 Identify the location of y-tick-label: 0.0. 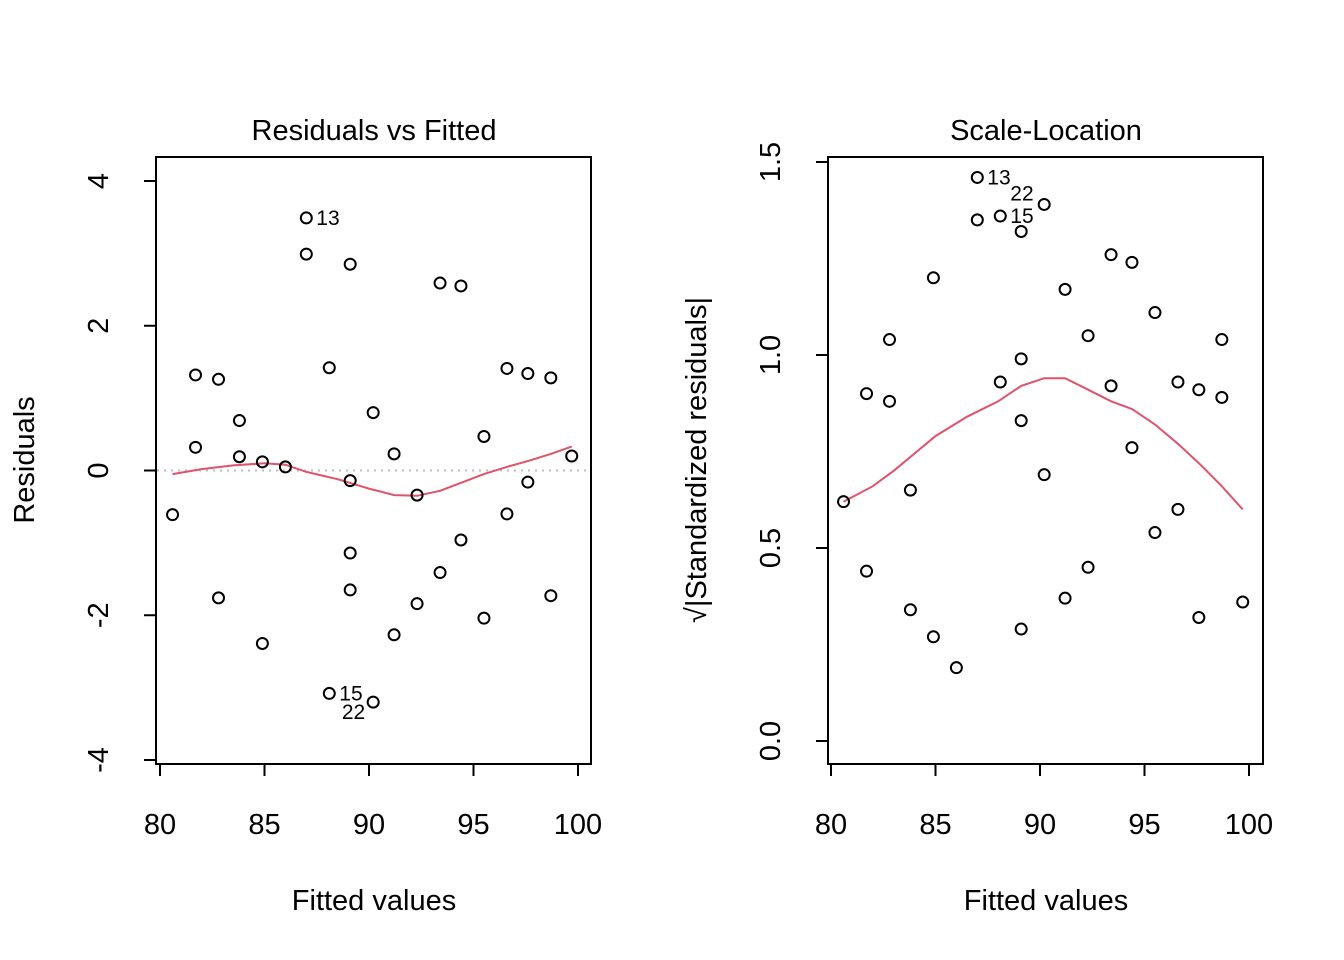
(771, 741).